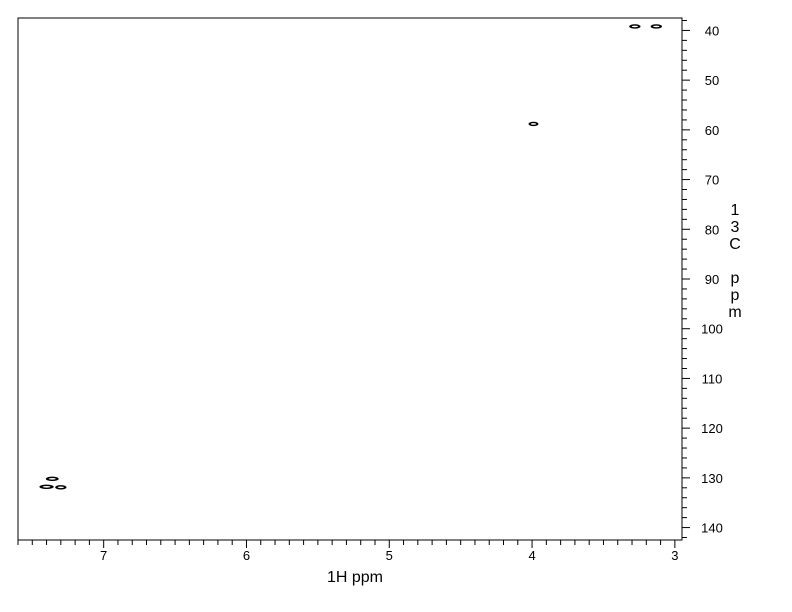 The width and height of the screenshot is (792, 612). I want to click on y-tick-label: 40, so click(712, 30).